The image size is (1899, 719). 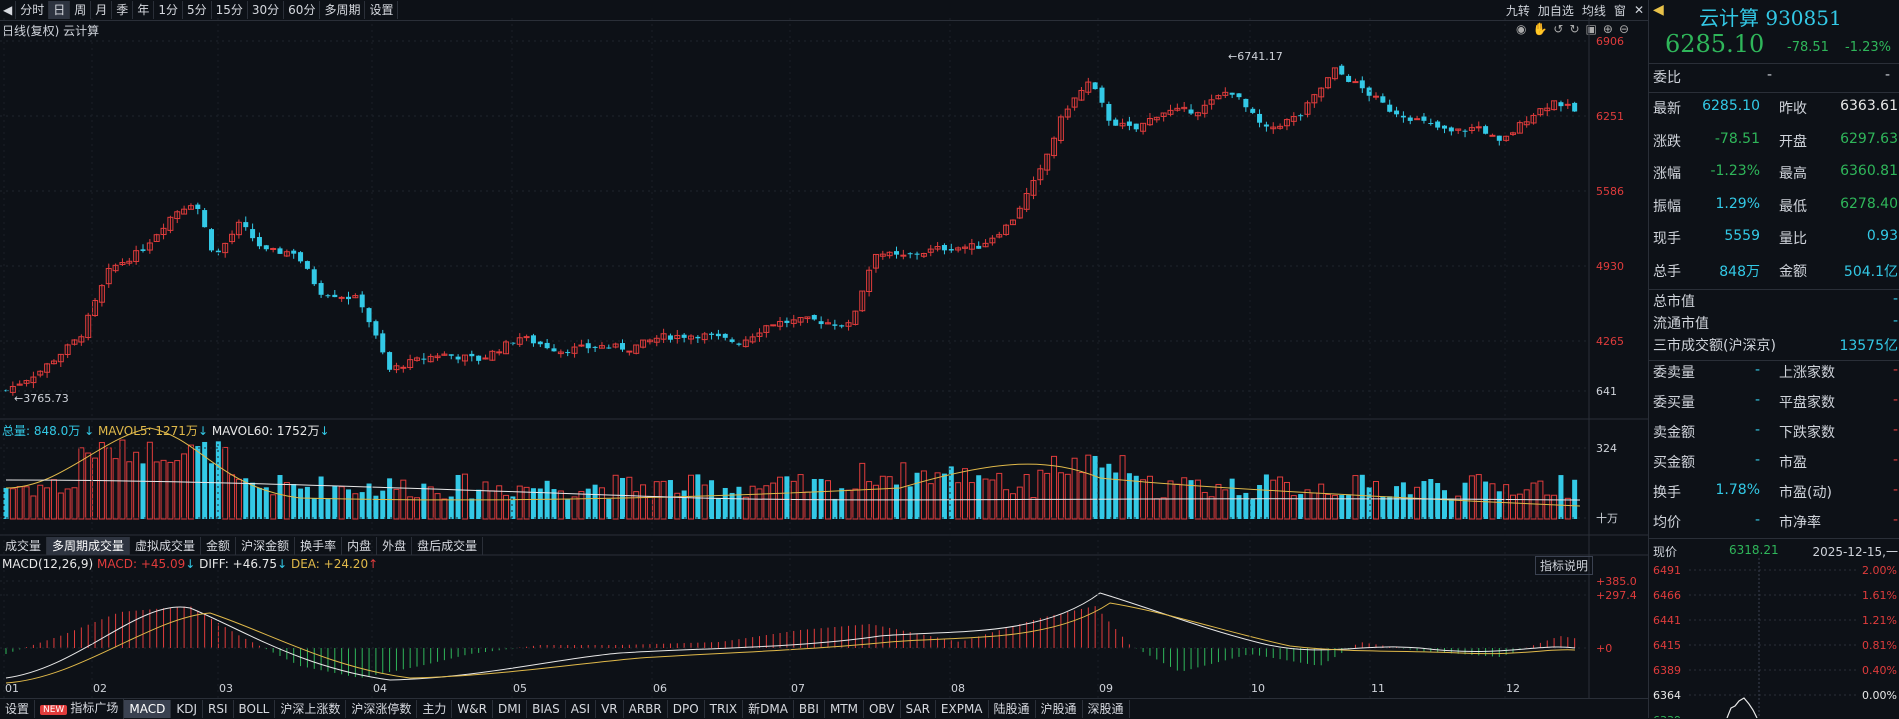 I want to click on indicator-help-button: 指标说明, so click(x=1564, y=565).